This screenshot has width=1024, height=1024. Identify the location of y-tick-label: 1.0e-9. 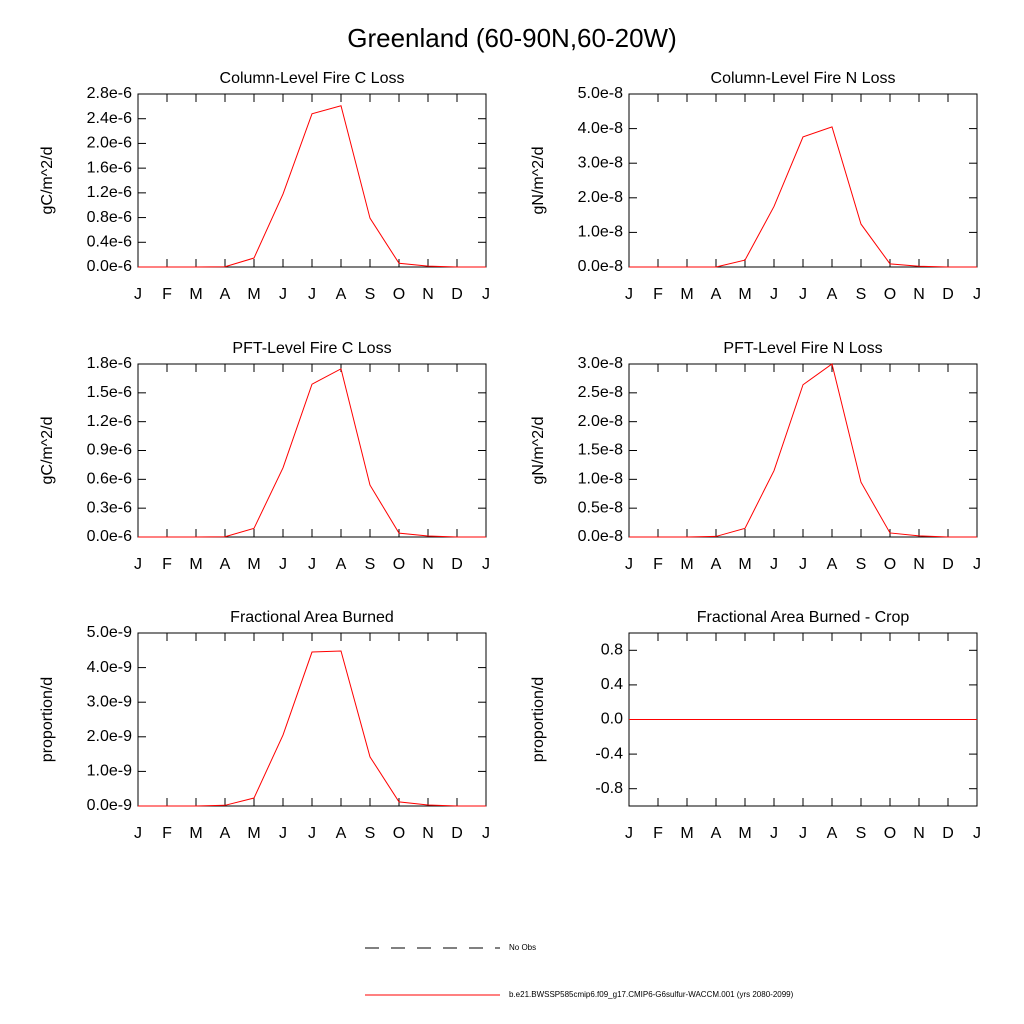
(109, 771).